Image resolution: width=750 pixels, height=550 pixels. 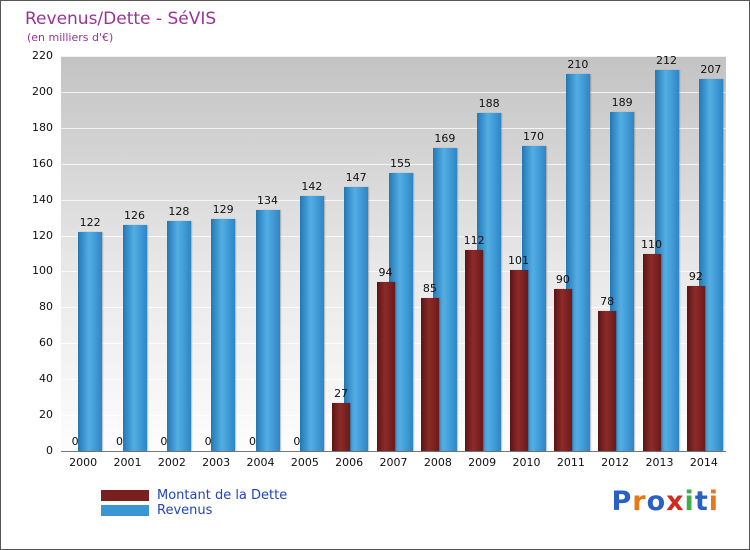 What do you see at coordinates (125, 510) in the screenshot?
I see `revenus-legend-swatch` at bounding box center [125, 510].